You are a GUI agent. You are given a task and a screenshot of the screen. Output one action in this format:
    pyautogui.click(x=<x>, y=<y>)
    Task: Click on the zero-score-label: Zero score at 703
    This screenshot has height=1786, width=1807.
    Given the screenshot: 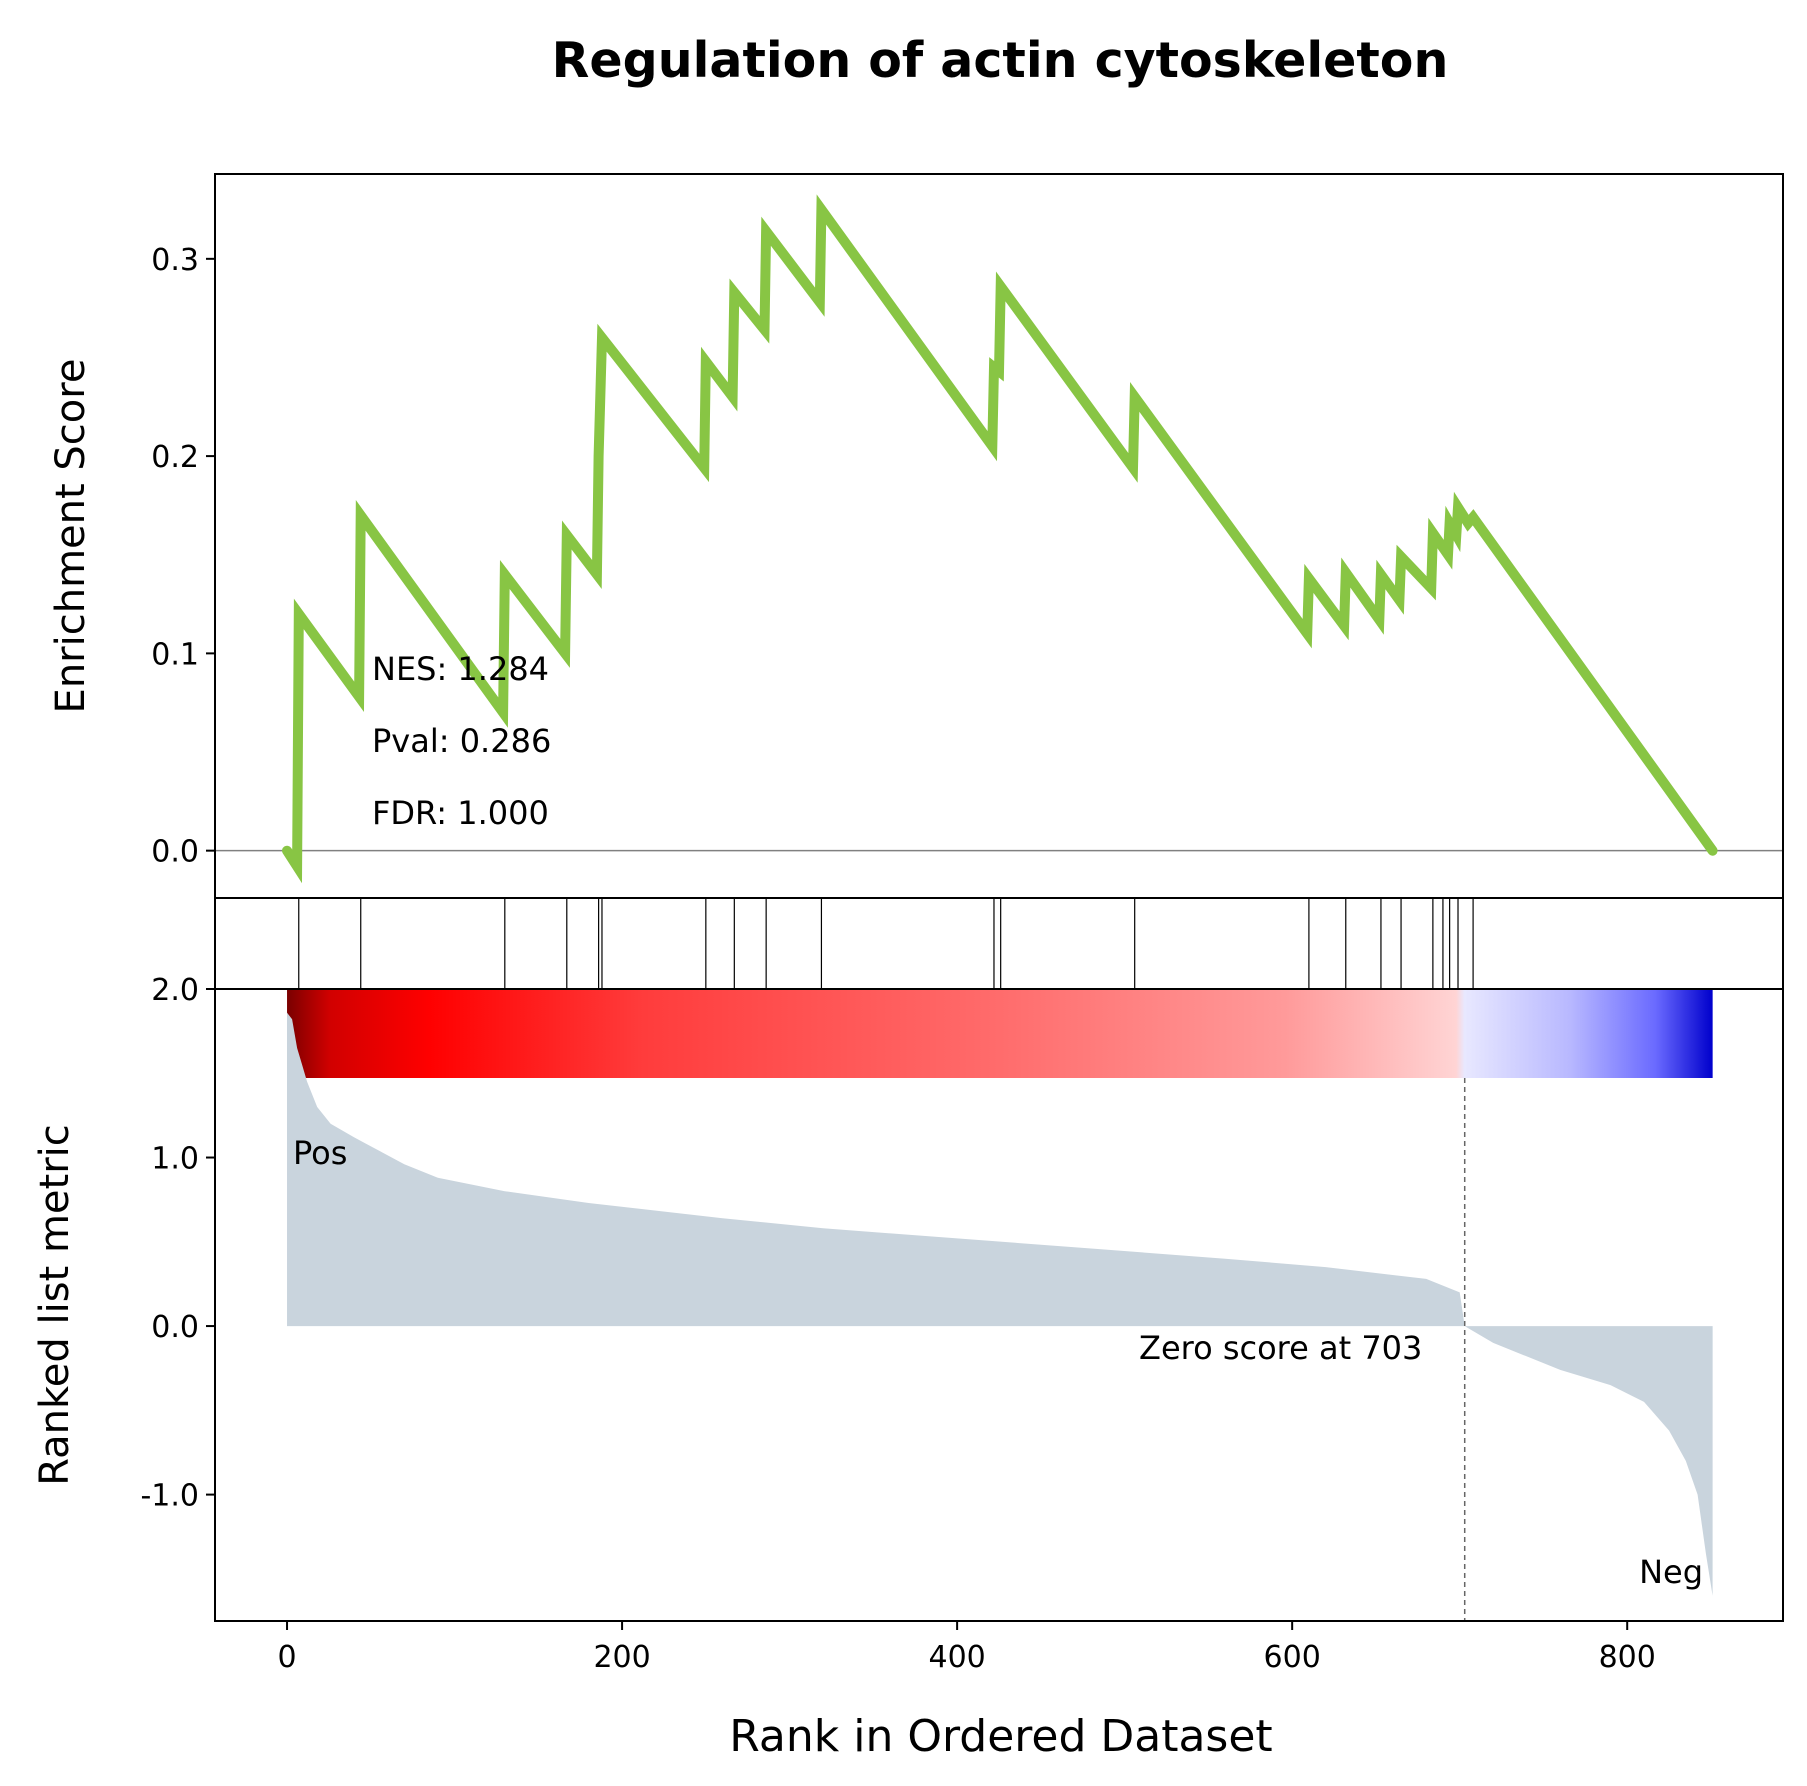 What is the action you would take?
    pyautogui.click(x=1280, y=1348)
    